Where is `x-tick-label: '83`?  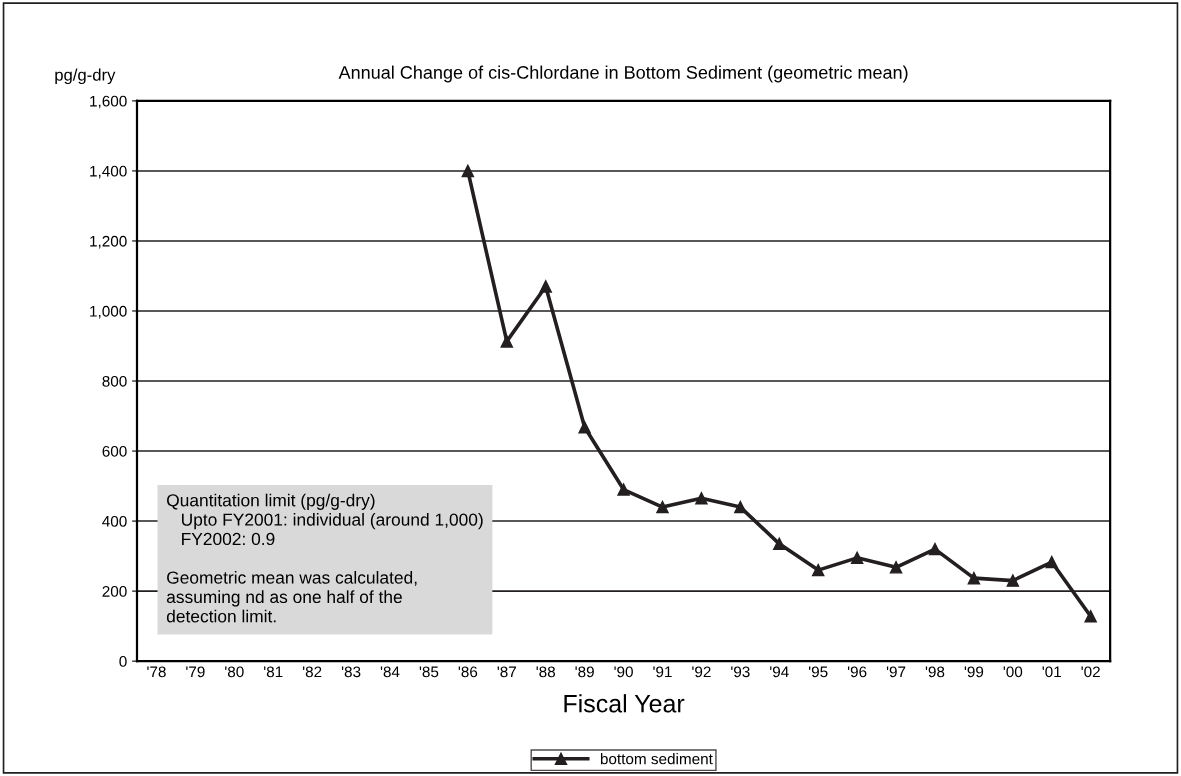
x-tick-label: '83 is located at coordinates (351, 672).